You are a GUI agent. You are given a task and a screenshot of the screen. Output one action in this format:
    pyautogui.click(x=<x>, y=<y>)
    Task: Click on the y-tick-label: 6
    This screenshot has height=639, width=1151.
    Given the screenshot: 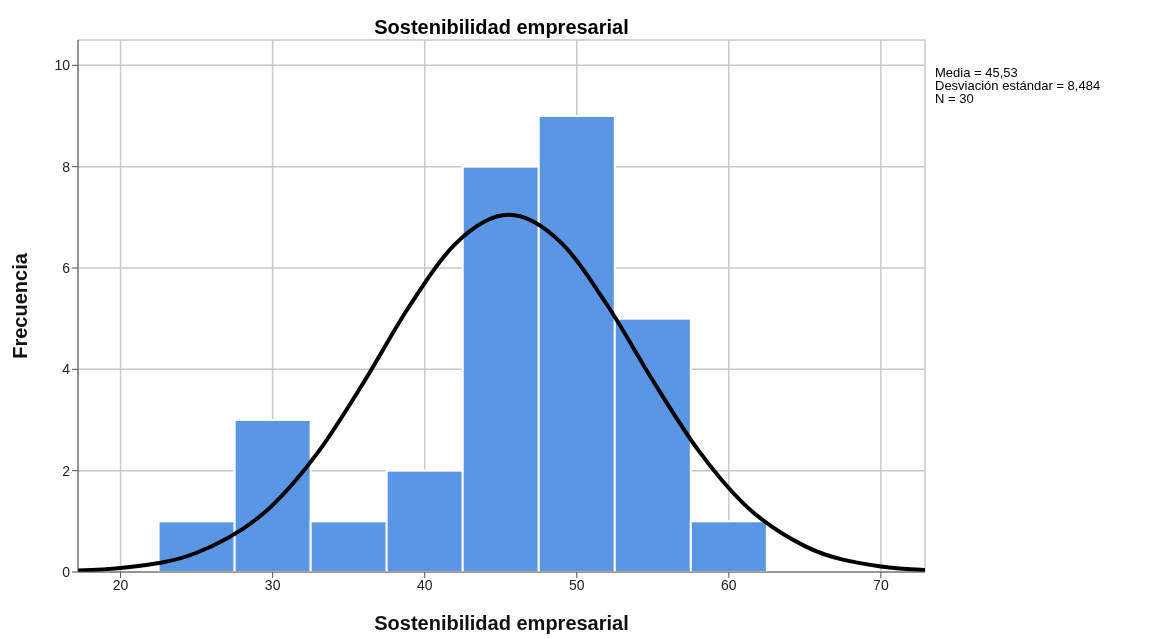 What is the action you would take?
    pyautogui.click(x=66, y=267)
    